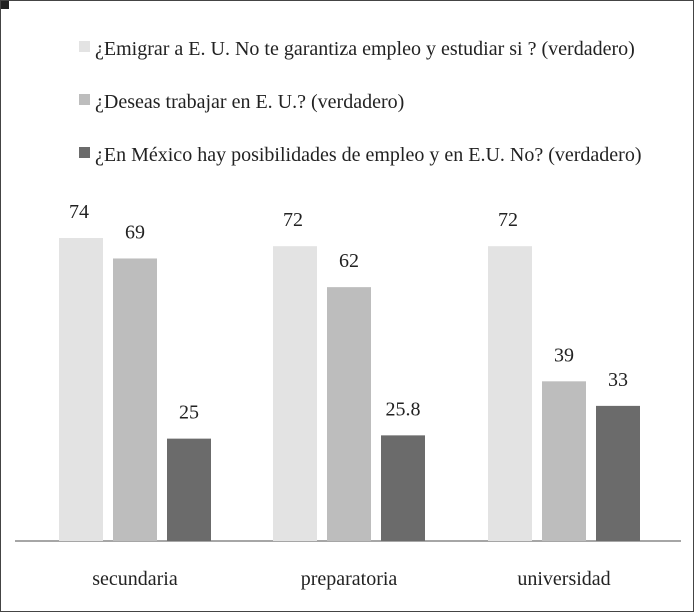  I want to click on data-label-secundaria-series-2: 69, so click(135, 232).